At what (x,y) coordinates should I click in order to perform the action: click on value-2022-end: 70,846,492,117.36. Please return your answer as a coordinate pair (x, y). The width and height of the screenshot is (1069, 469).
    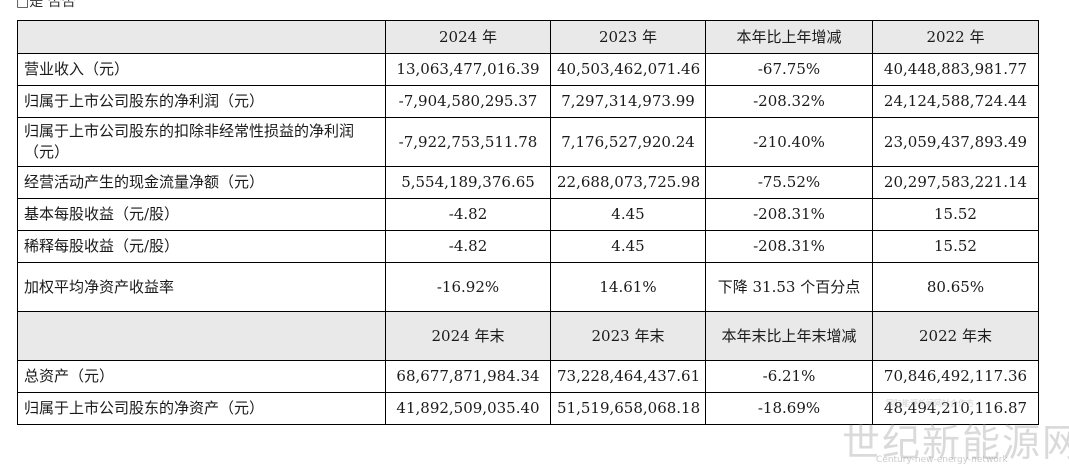
    Looking at the image, I should click on (955, 376).